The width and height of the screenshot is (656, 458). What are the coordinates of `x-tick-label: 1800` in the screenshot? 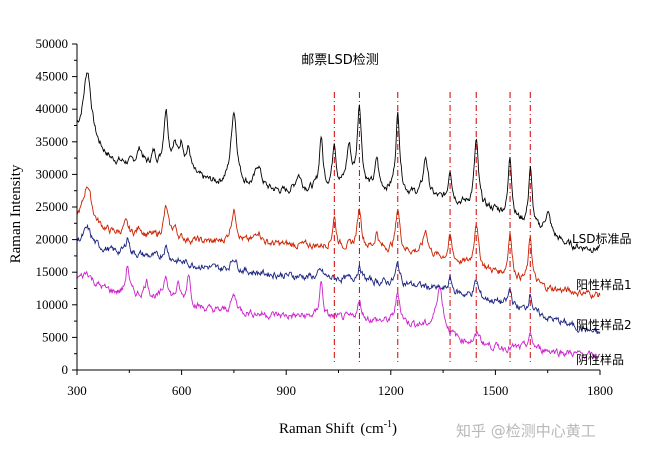 It's located at (600, 390).